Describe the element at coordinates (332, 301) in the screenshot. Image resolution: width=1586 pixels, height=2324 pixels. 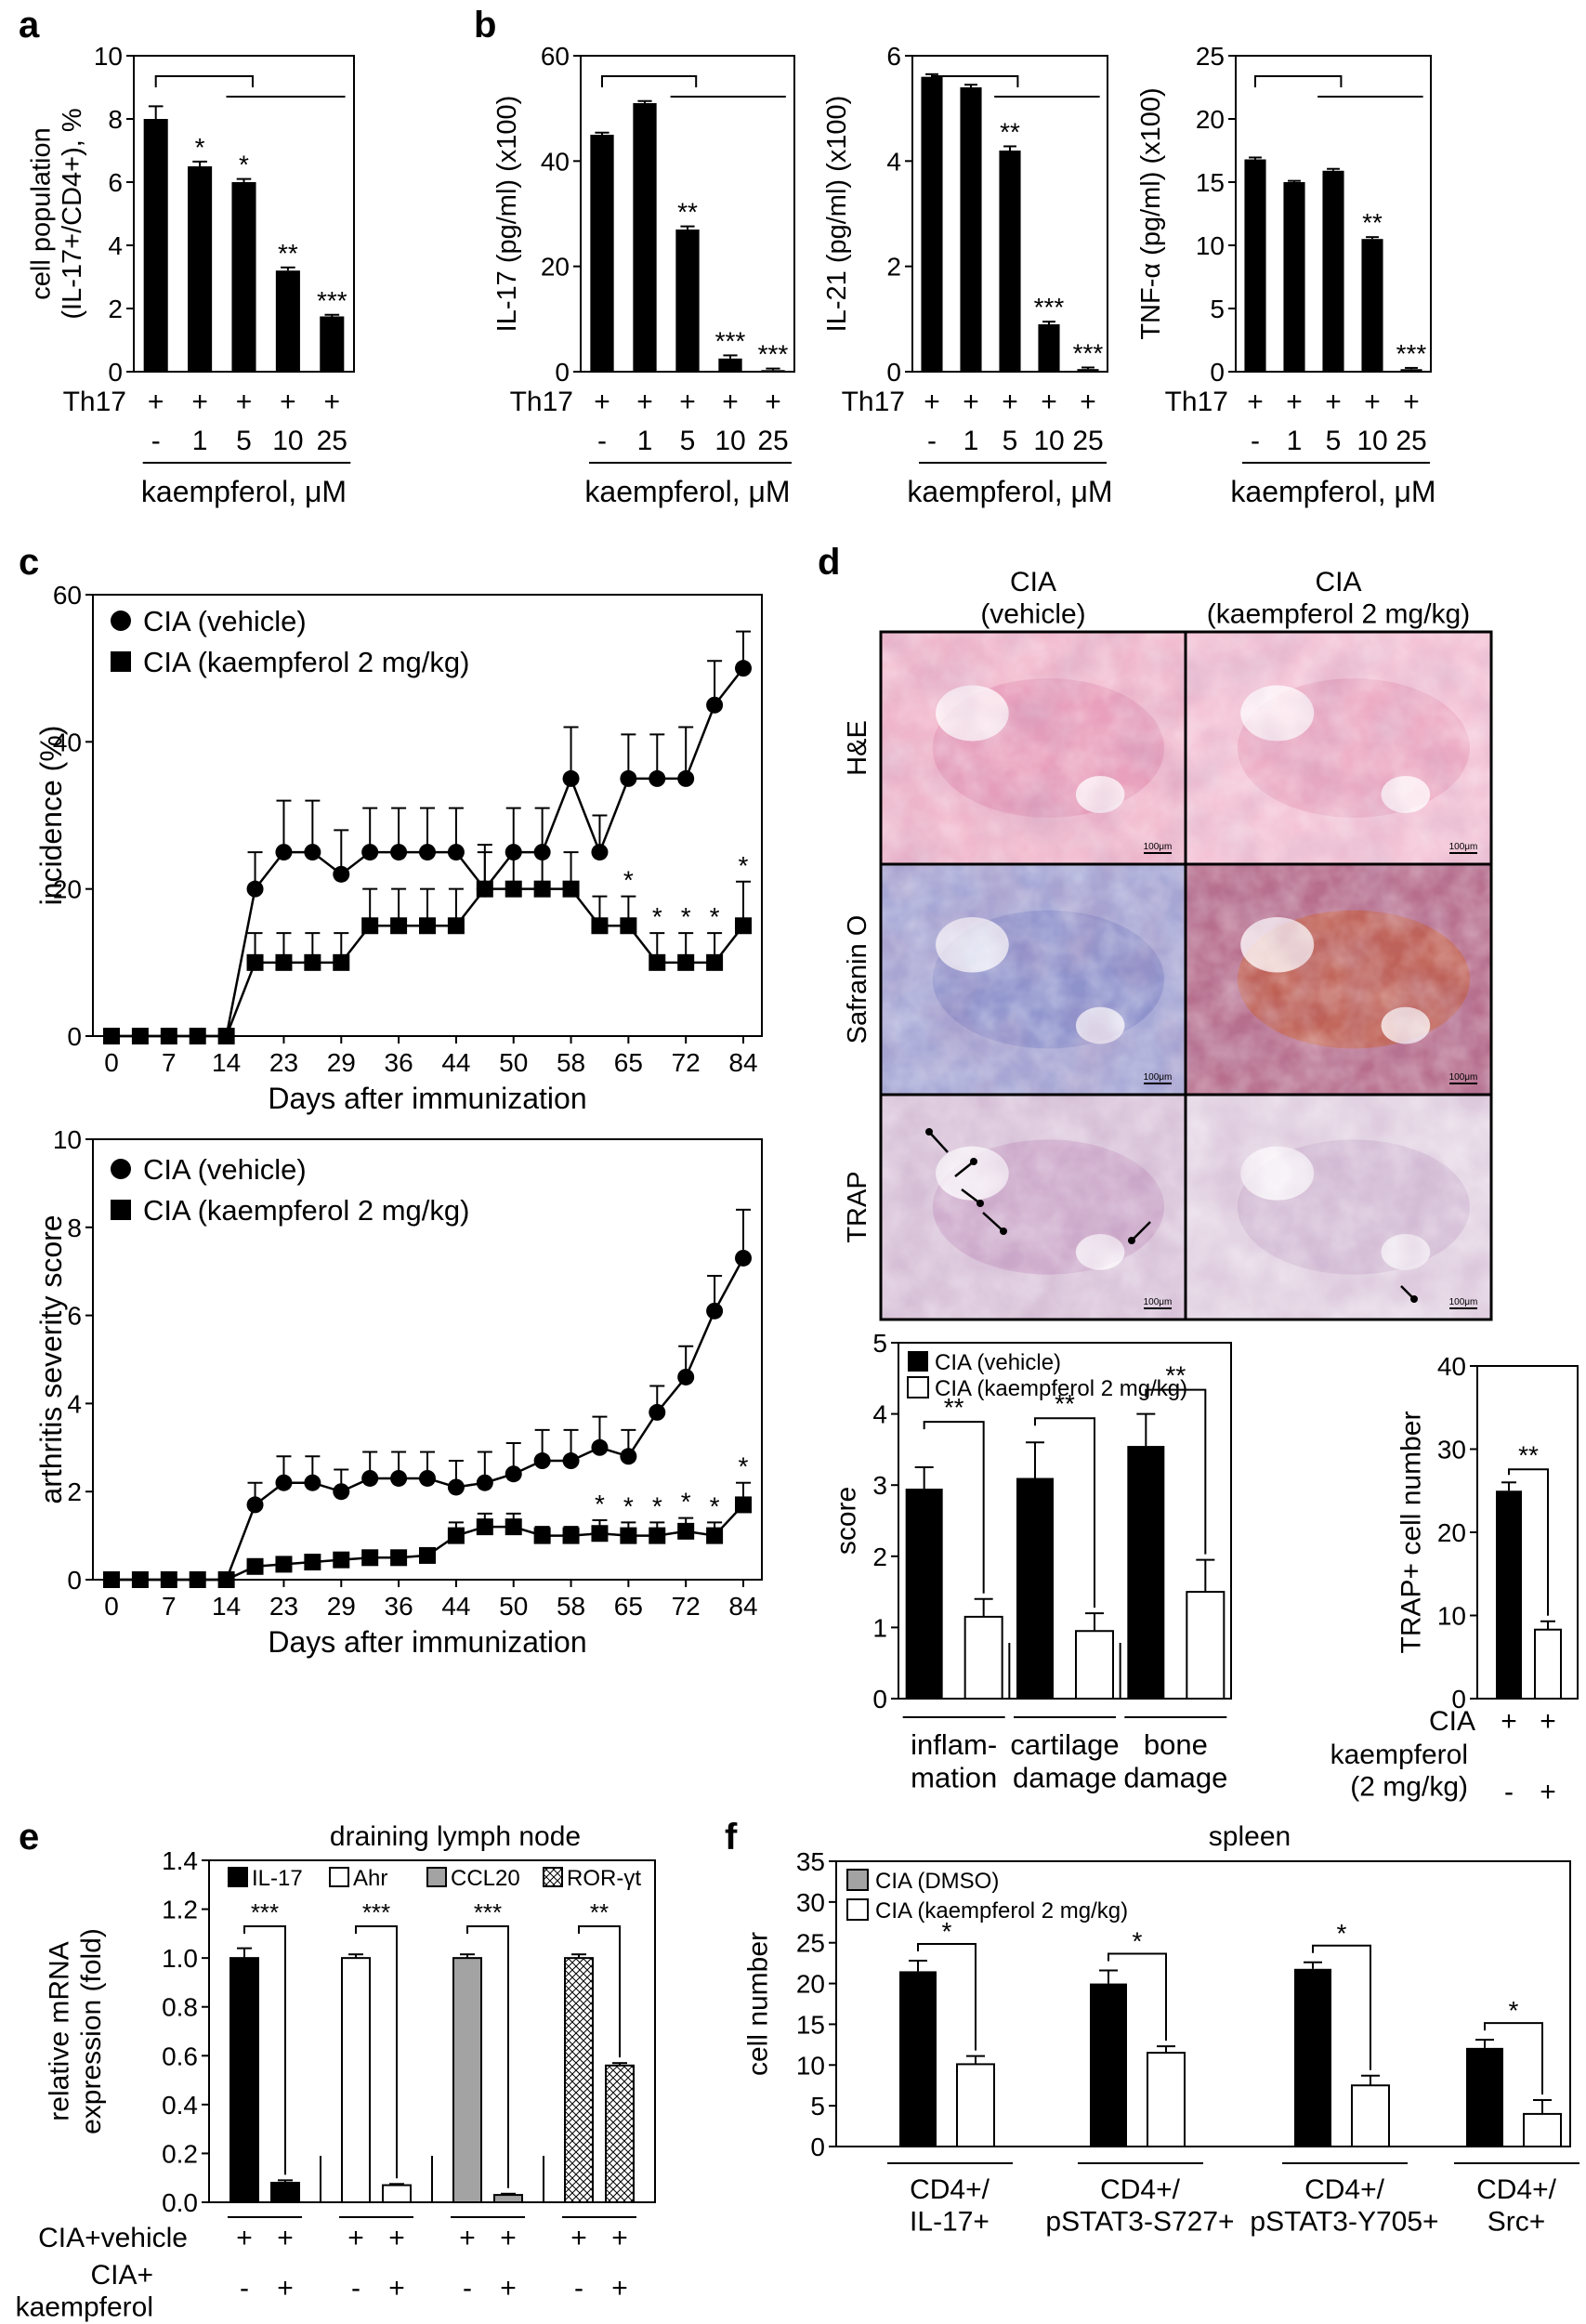
I see `significance-a: ***` at that location.